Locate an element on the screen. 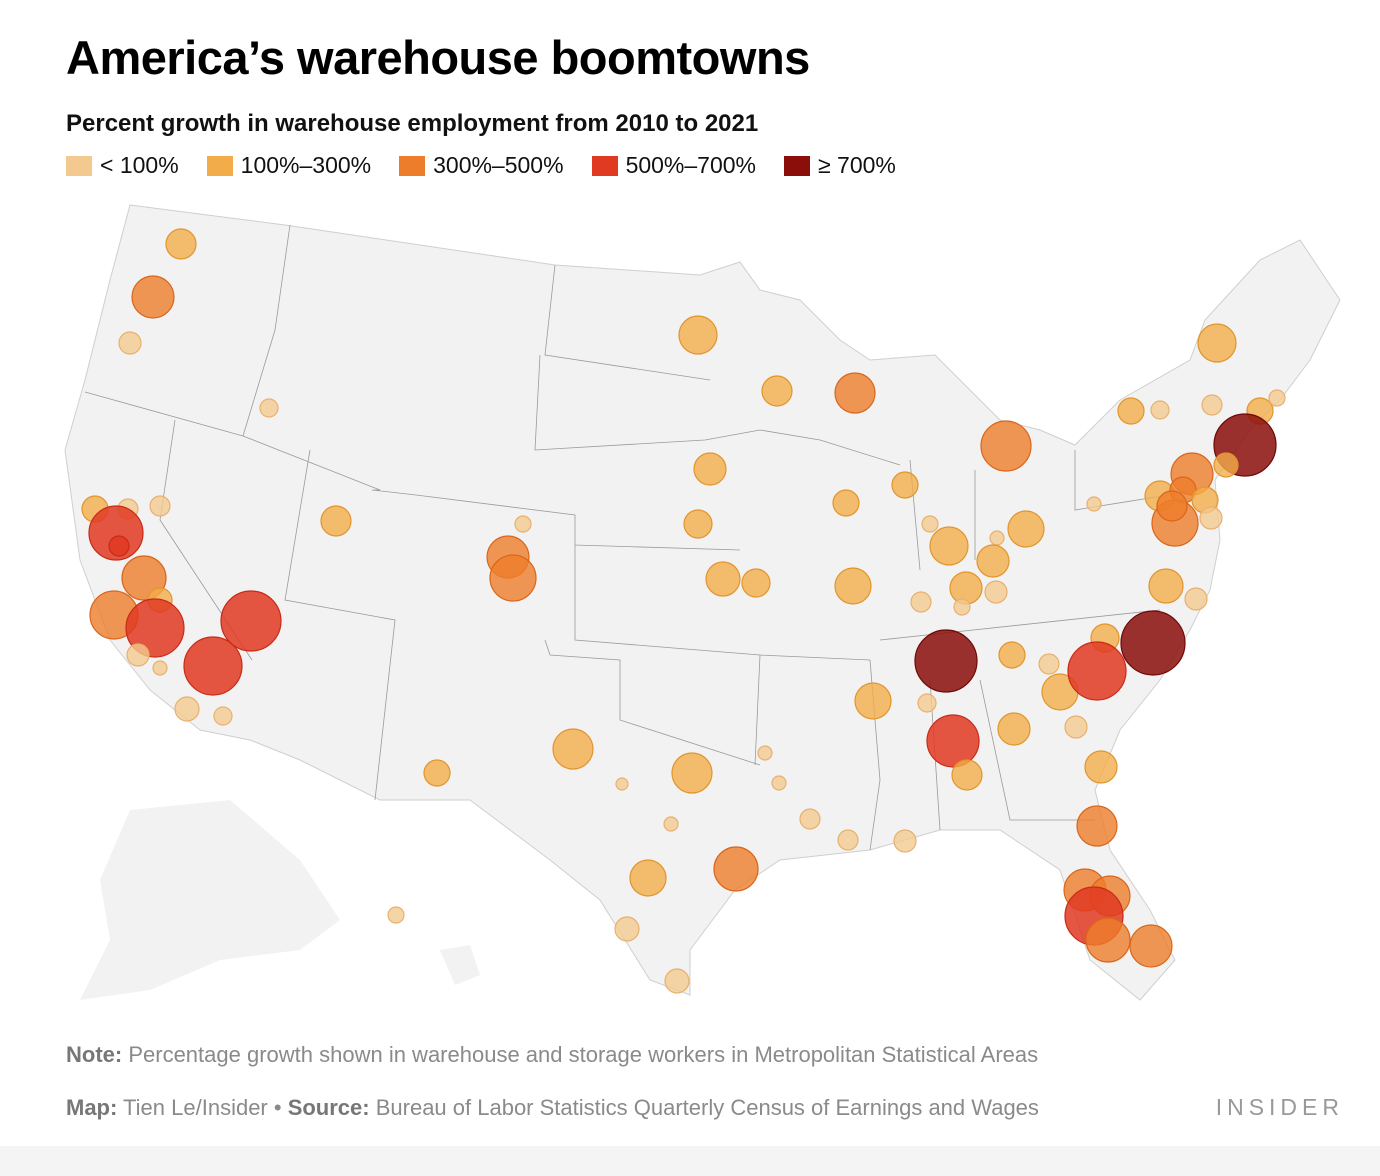  map-label: Map: is located at coordinates (92, 1107).